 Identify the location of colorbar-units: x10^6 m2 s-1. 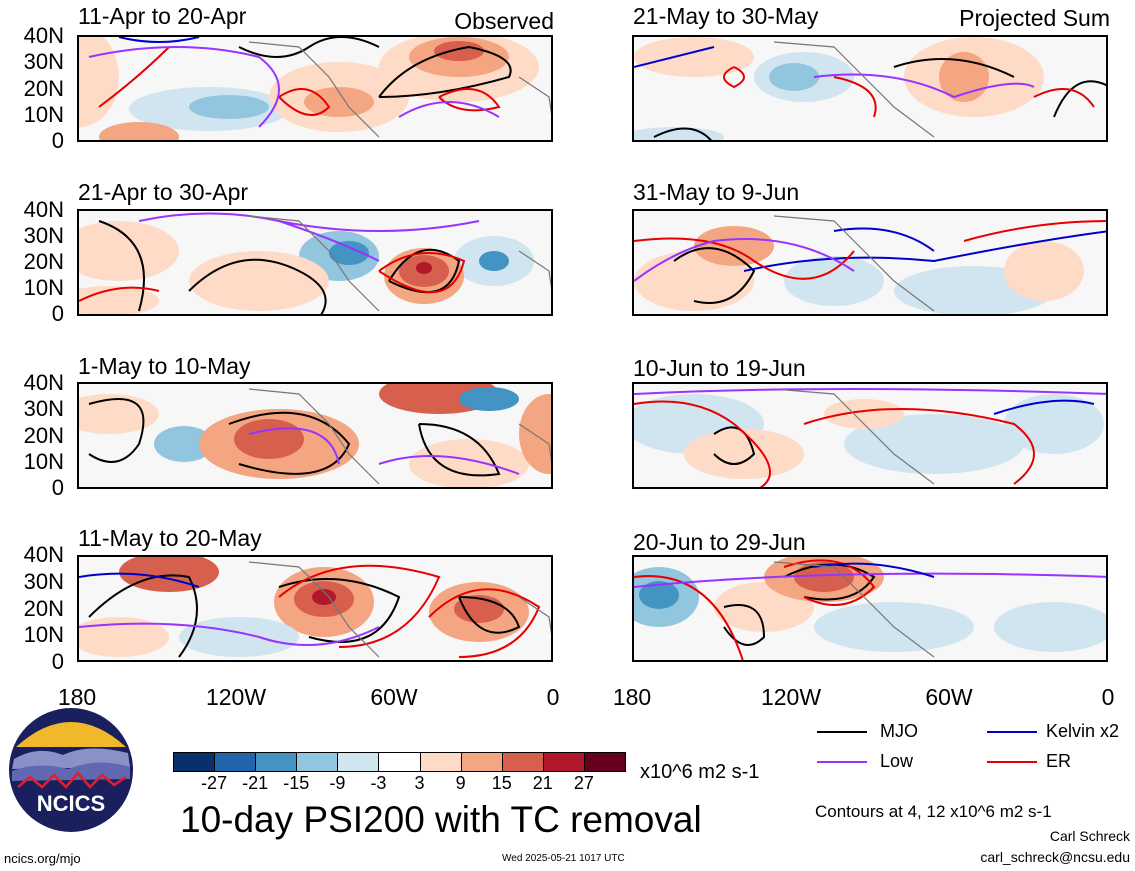
(700, 772).